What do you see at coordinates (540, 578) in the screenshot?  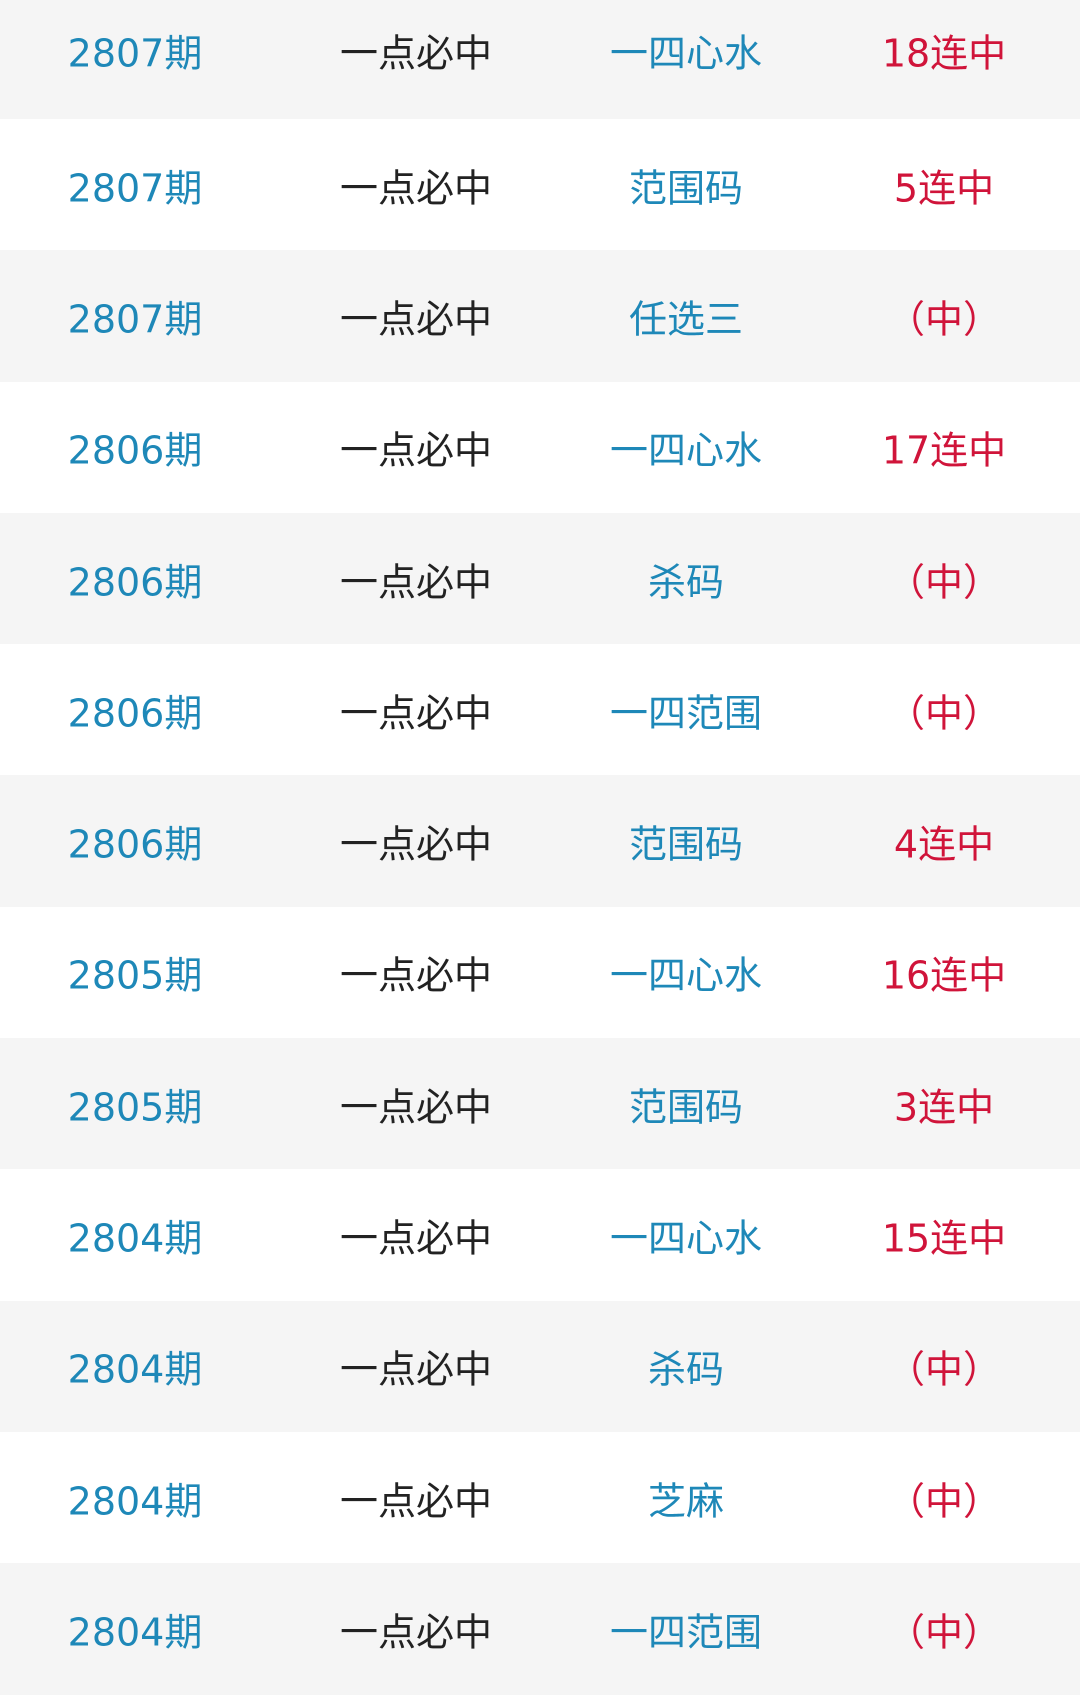 I see `table-row: 2806期 一点必中 杀码 （中）` at bounding box center [540, 578].